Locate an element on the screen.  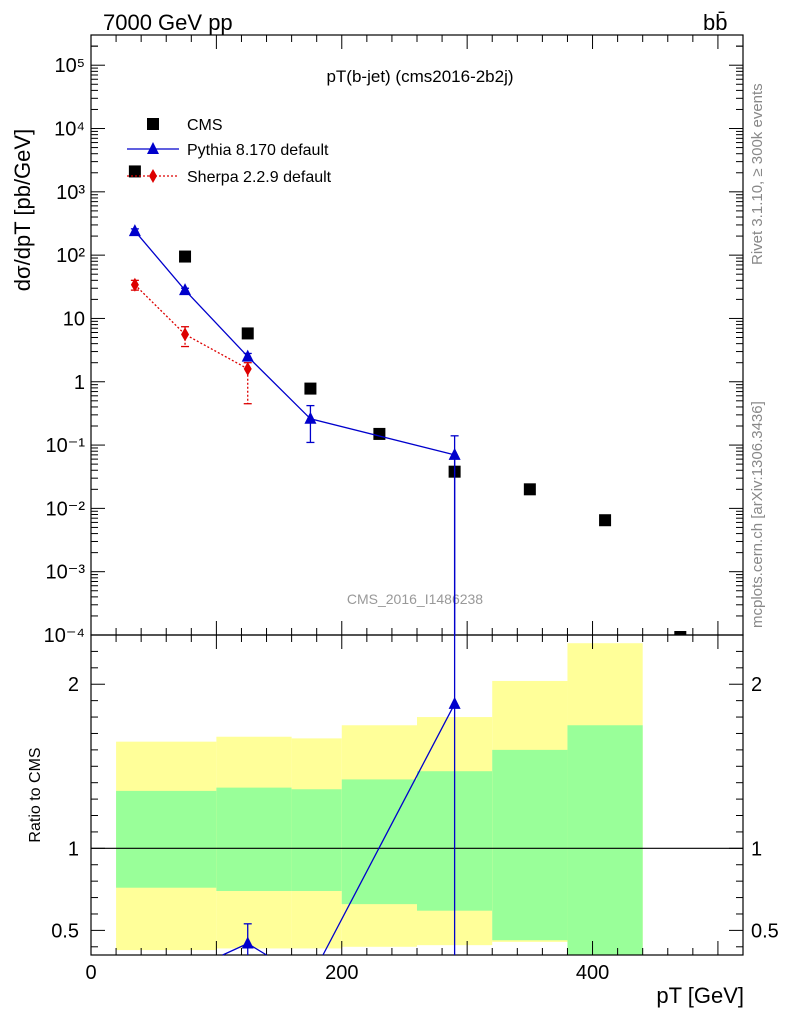
y-tick-label: 10² is located at coordinates (70, 256).